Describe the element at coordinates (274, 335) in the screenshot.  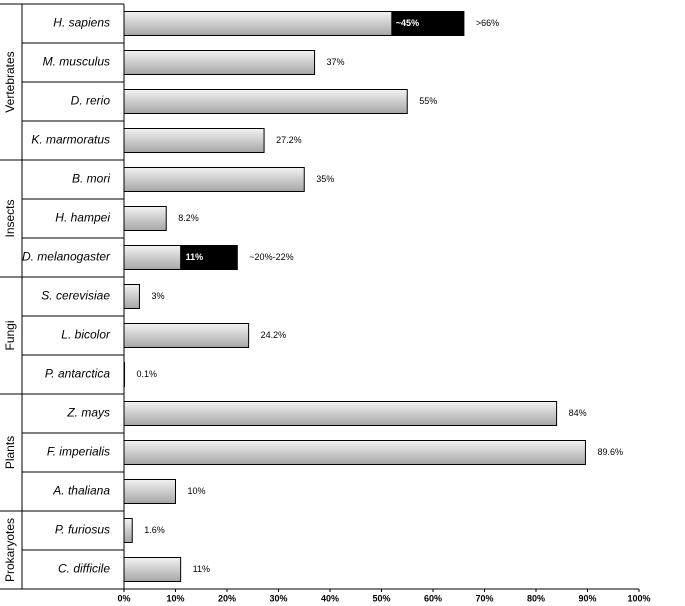
I see `value-label: 24.2%` at that location.